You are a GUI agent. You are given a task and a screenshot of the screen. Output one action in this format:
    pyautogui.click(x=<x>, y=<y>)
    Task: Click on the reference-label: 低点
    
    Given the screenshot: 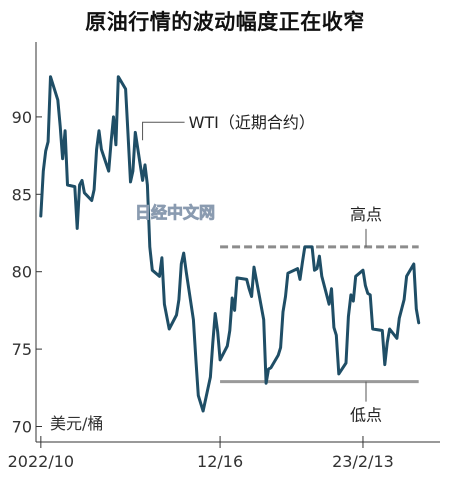 What is the action you would take?
    pyautogui.click(x=366, y=415)
    